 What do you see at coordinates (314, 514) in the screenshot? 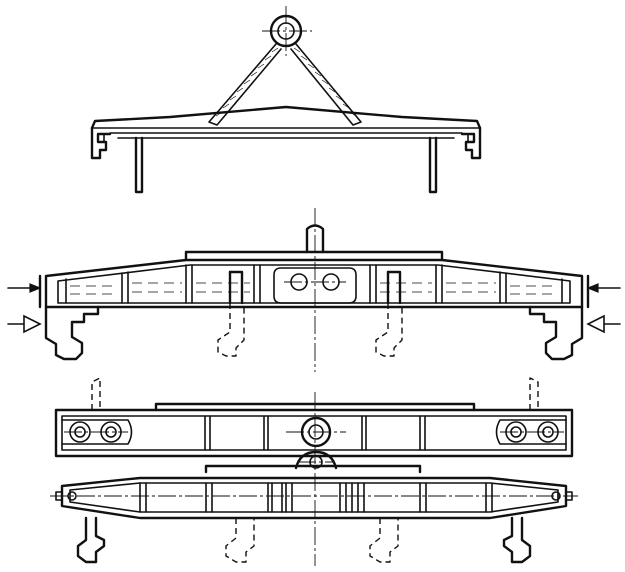
I see `side-view` at bounding box center [314, 514].